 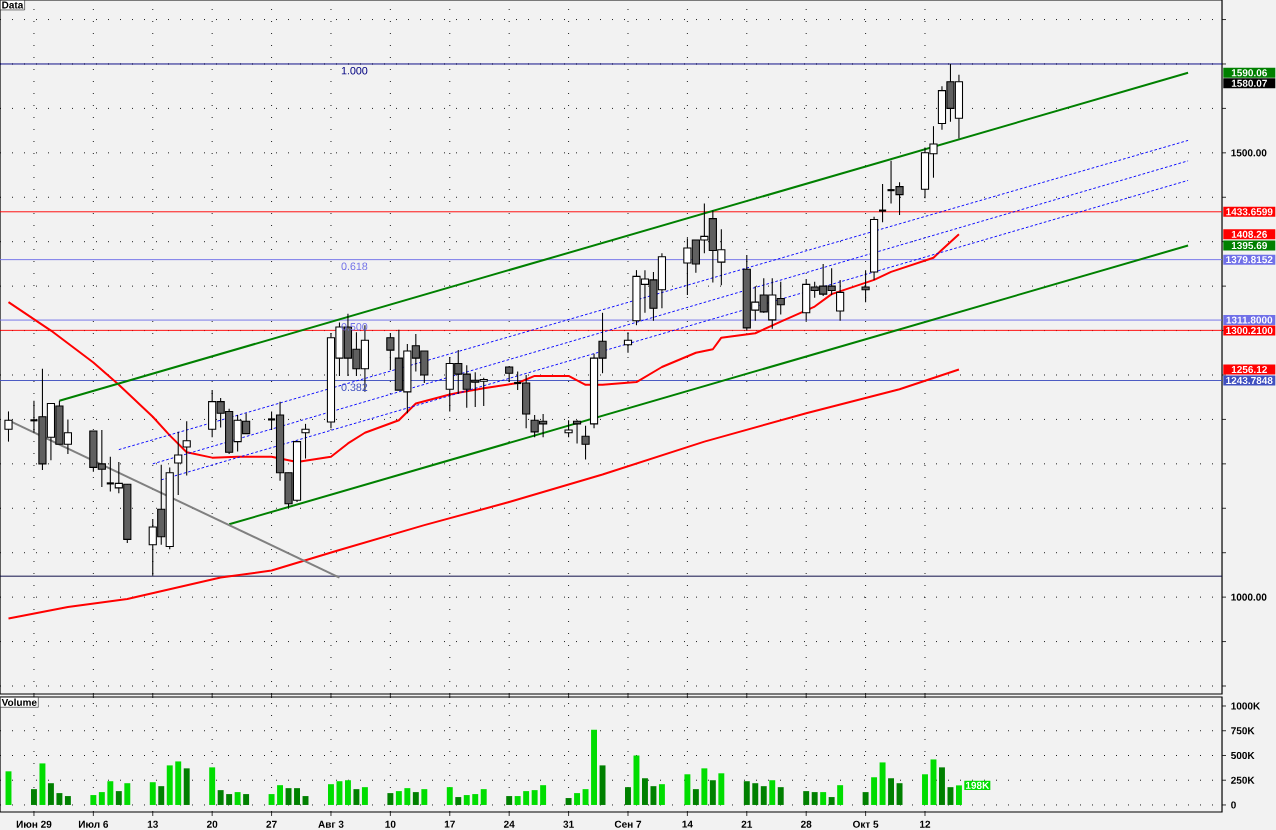 What do you see at coordinates (866, 824) in the screenshot?
I see `x-tick-label: Окт 5` at bounding box center [866, 824].